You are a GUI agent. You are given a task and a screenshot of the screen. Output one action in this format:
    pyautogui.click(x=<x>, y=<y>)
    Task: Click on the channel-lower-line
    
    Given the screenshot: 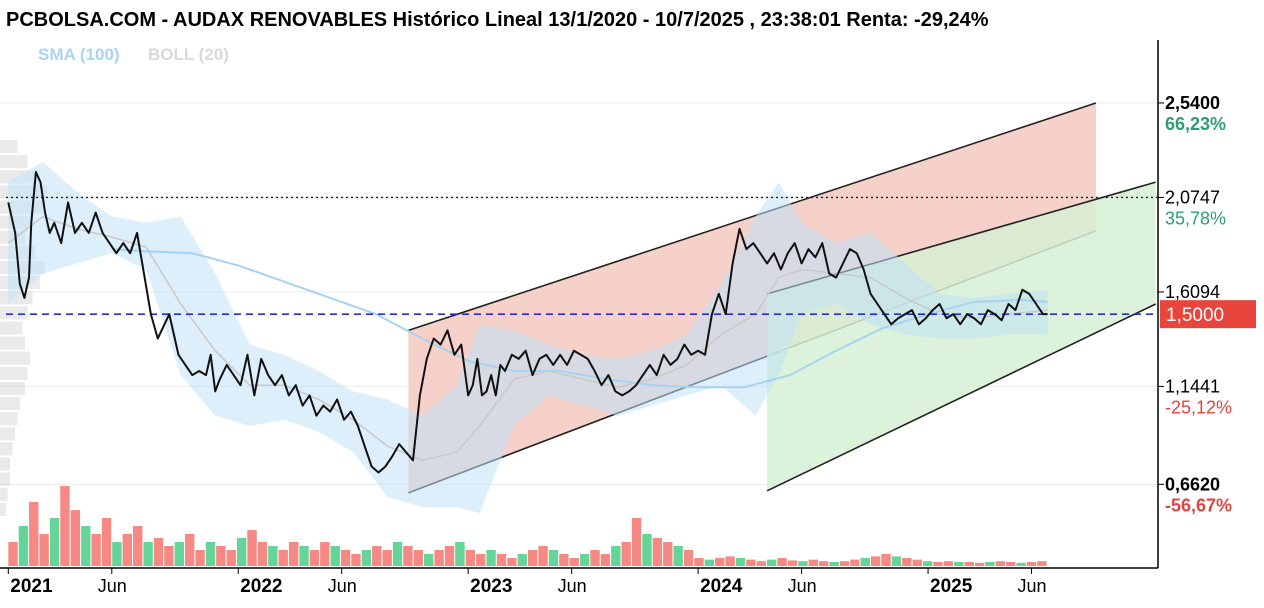 What is the action you would take?
    pyautogui.click(x=961, y=397)
    